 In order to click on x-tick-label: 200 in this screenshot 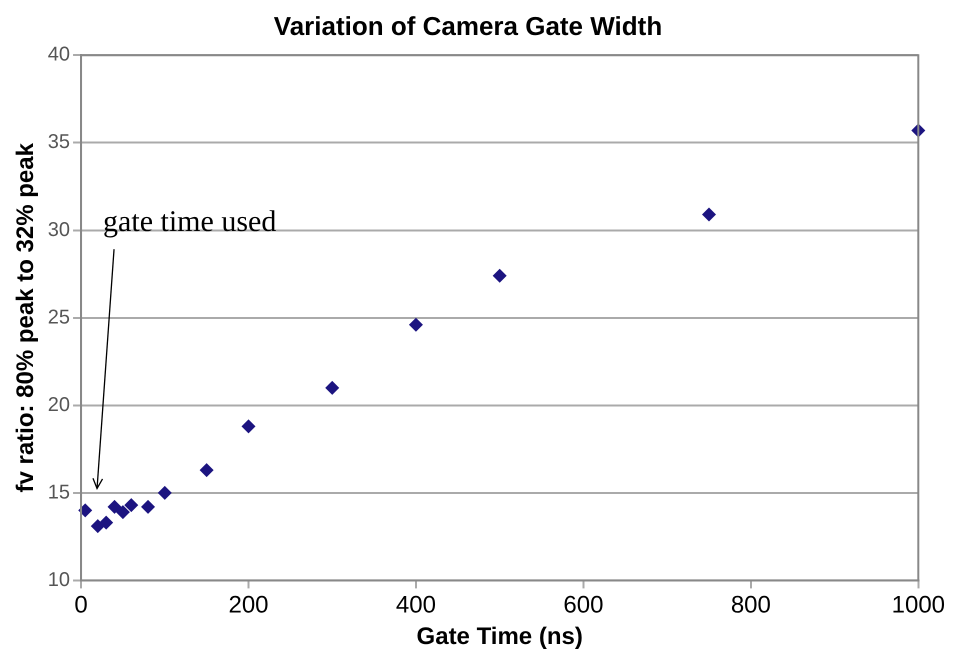, I will do `click(248, 604)`.